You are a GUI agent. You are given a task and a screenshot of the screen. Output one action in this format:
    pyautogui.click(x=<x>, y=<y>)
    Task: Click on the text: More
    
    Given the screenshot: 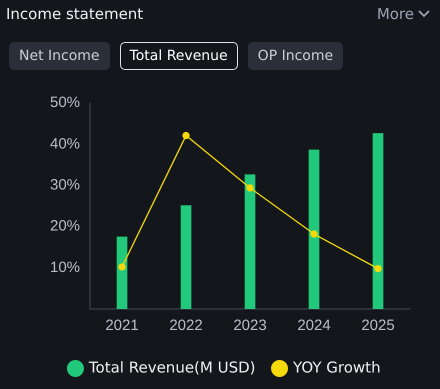 What is the action you would take?
    pyautogui.click(x=395, y=14)
    